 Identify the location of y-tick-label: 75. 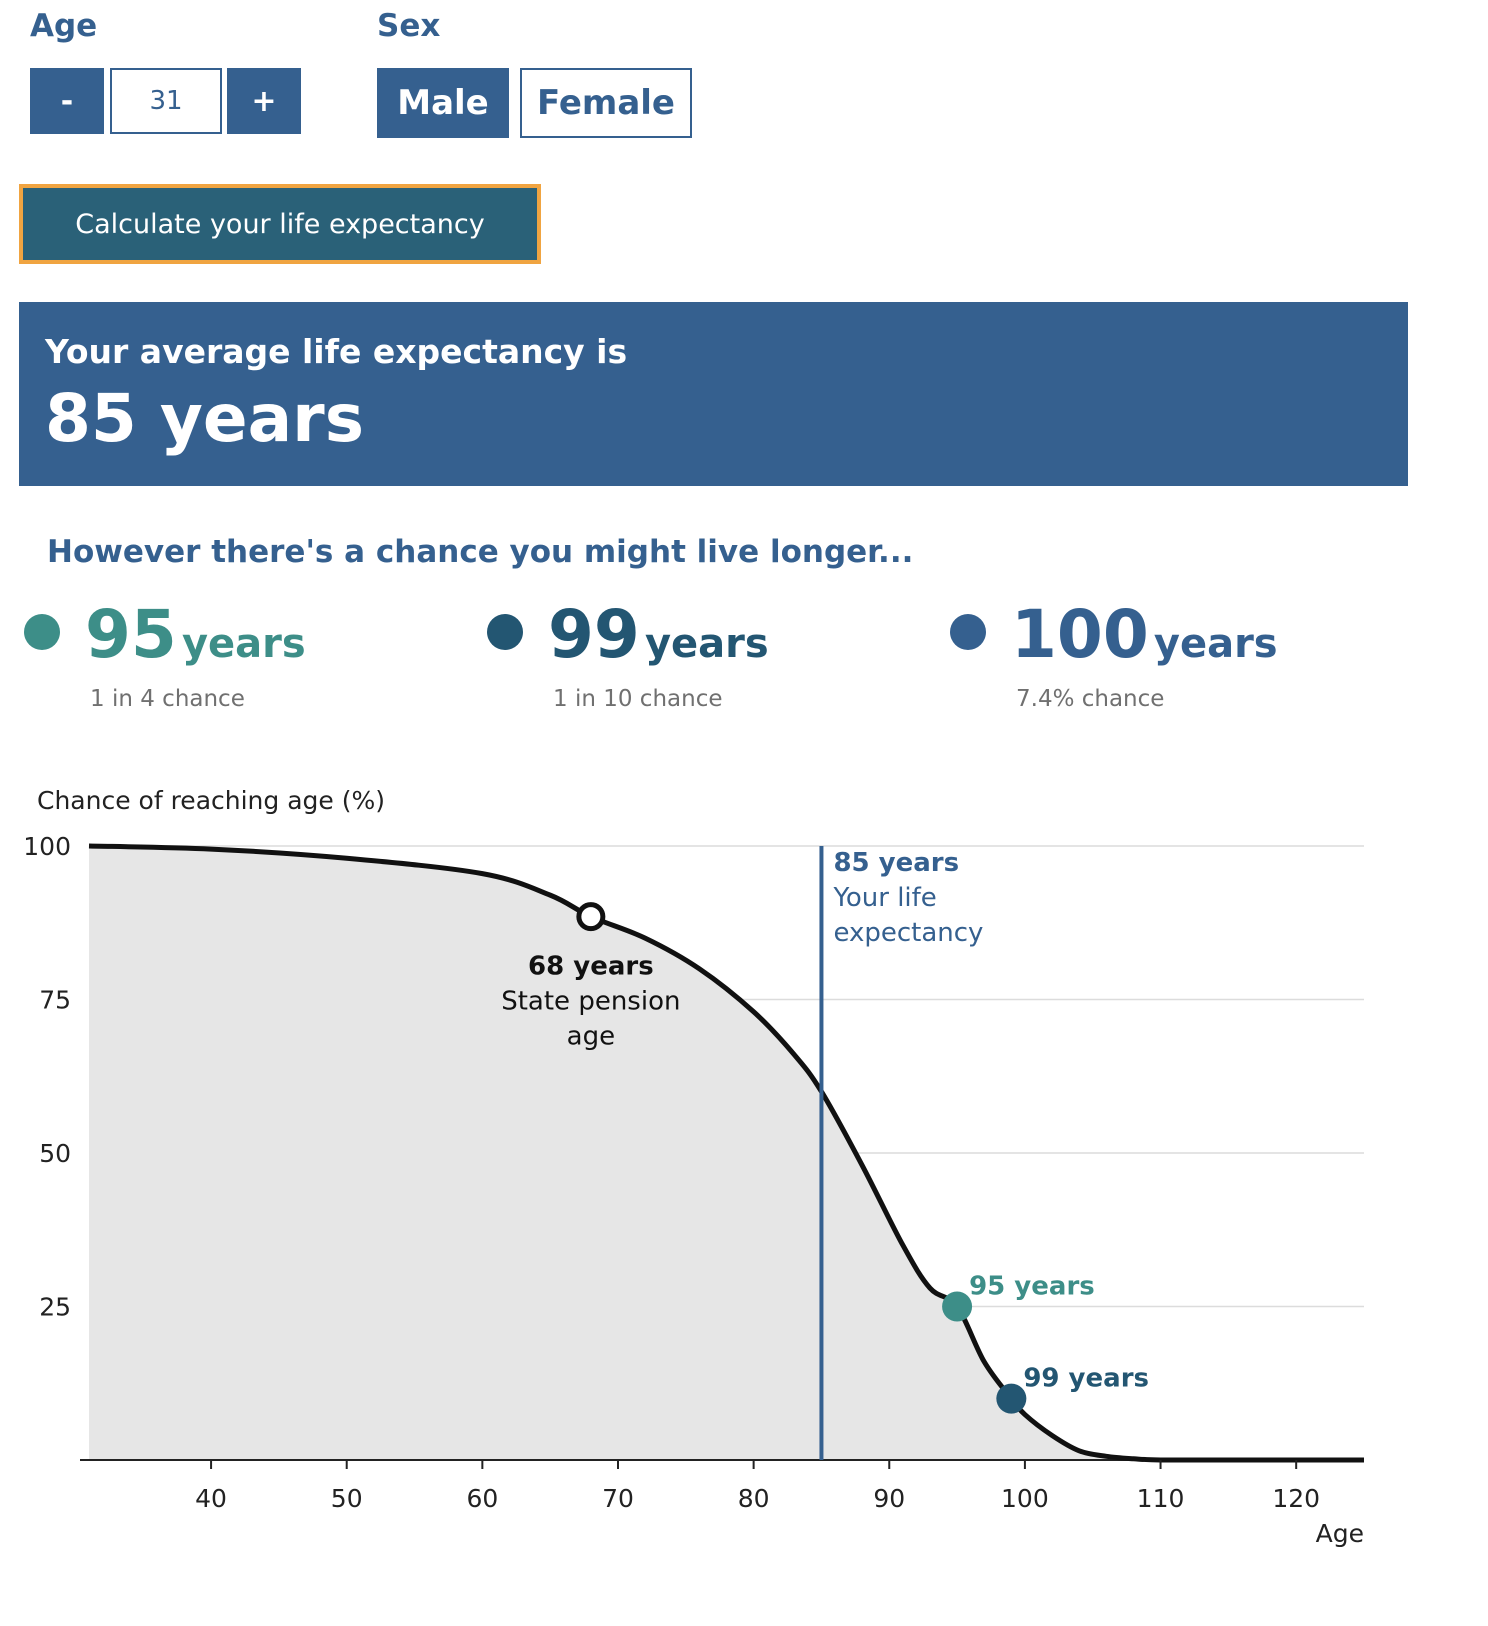
(55, 1000).